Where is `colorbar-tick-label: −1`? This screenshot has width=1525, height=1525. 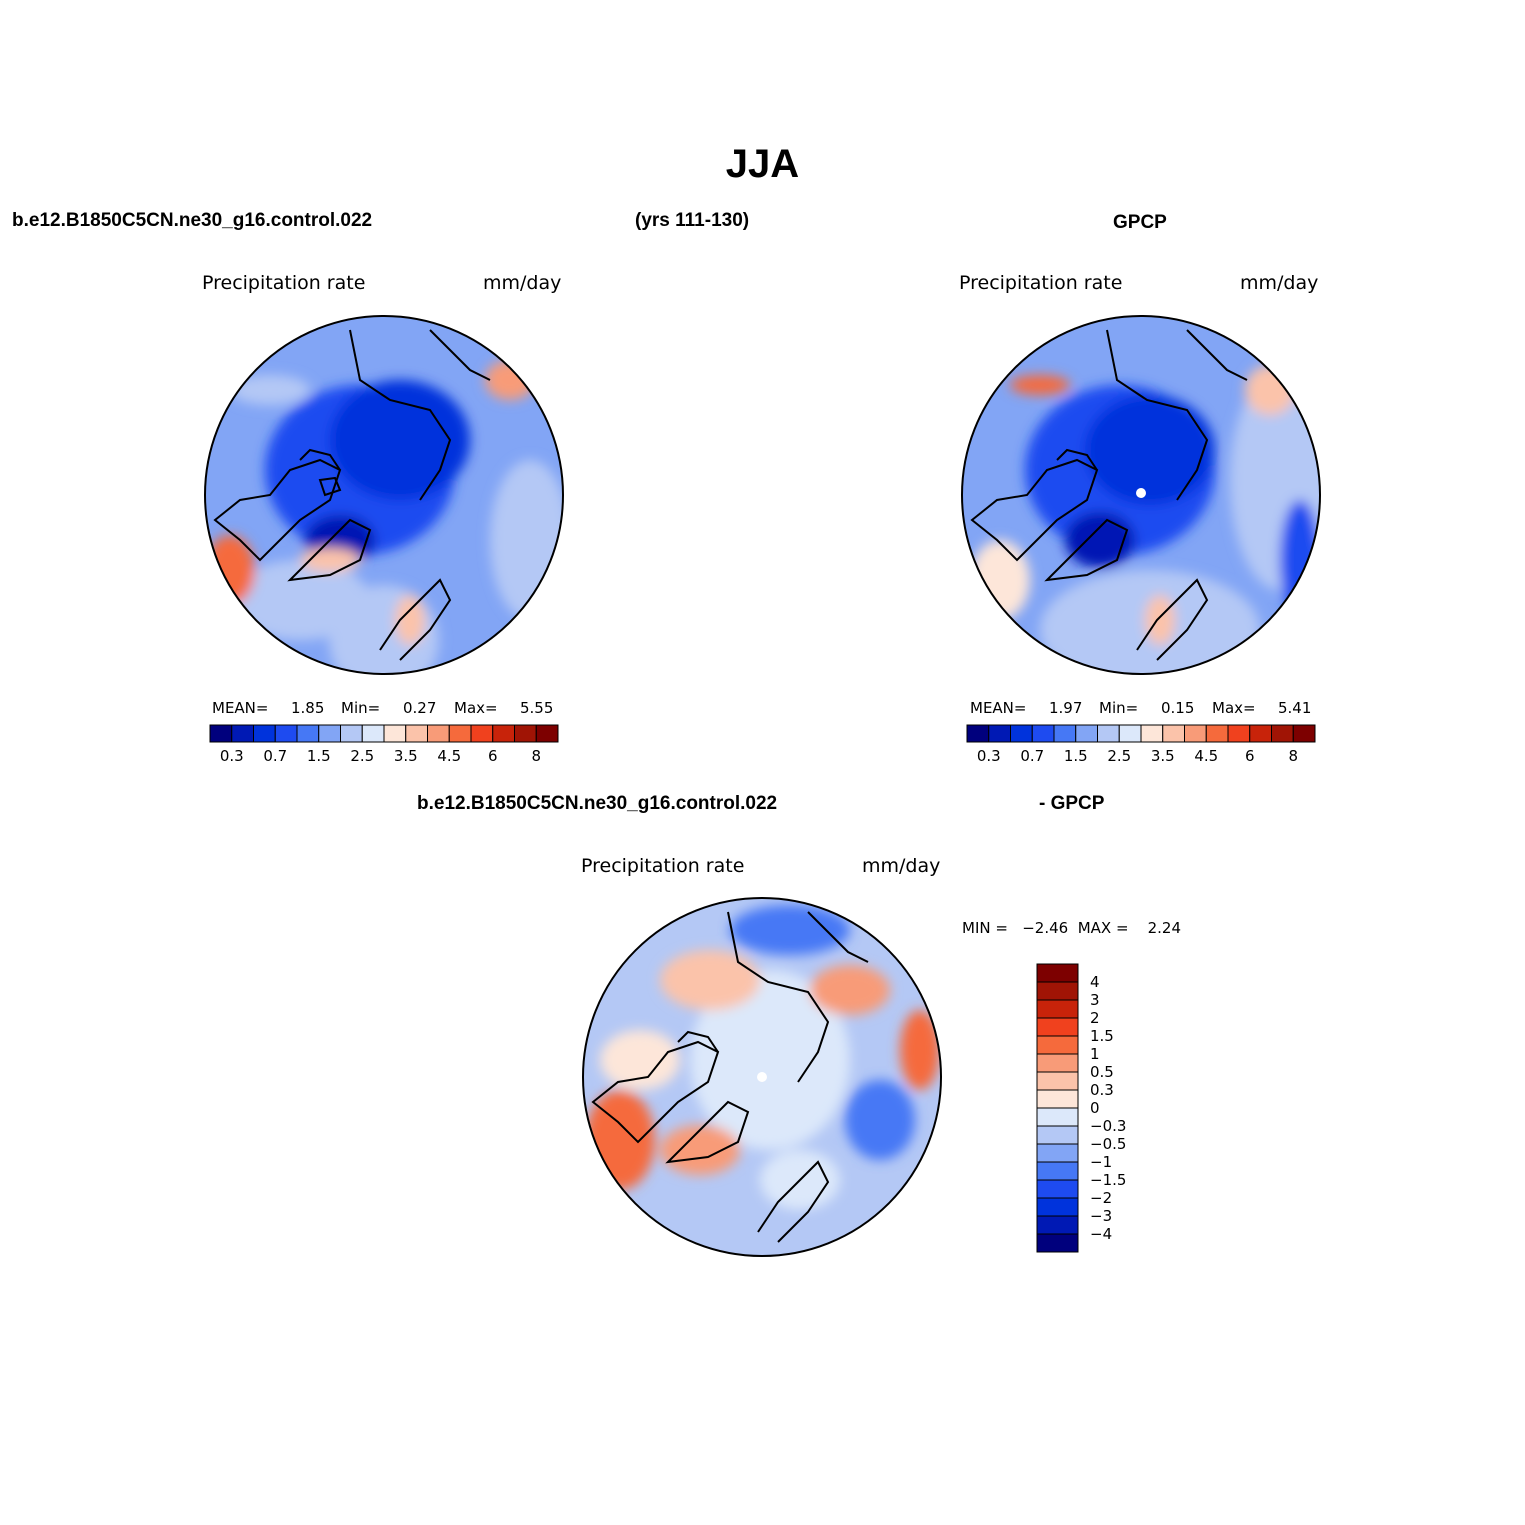
colorbar-tick-label: −1 is located at coordinates (1101, 1162).